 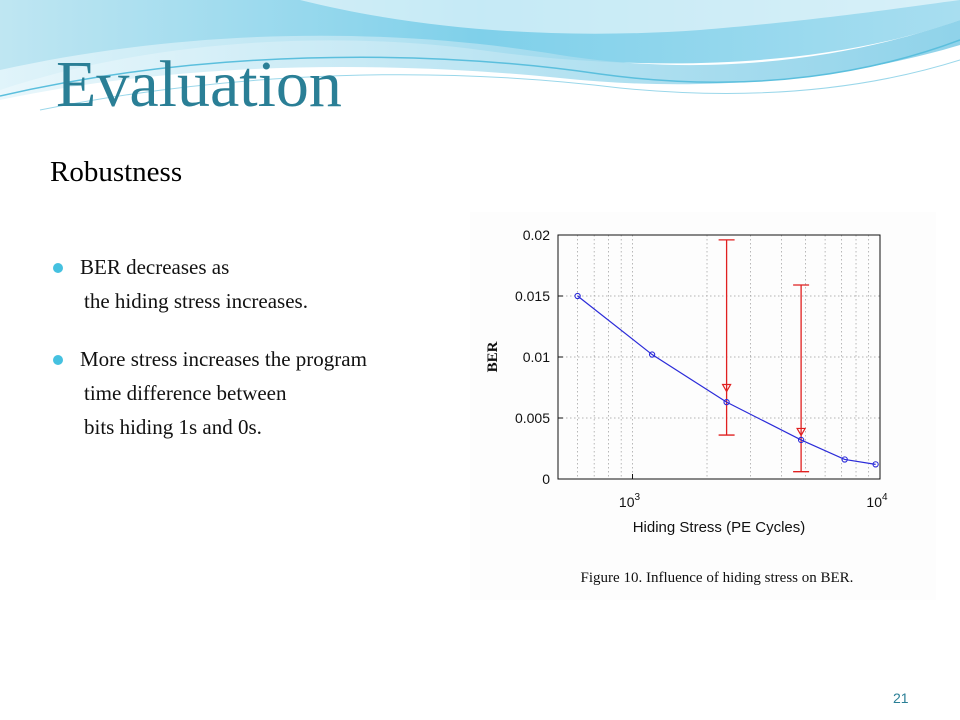 What do you see at coordinates (223, 359) in the screenshot?
I see `bullet-line: More stress increases the program` at bounding box center [223, 359].